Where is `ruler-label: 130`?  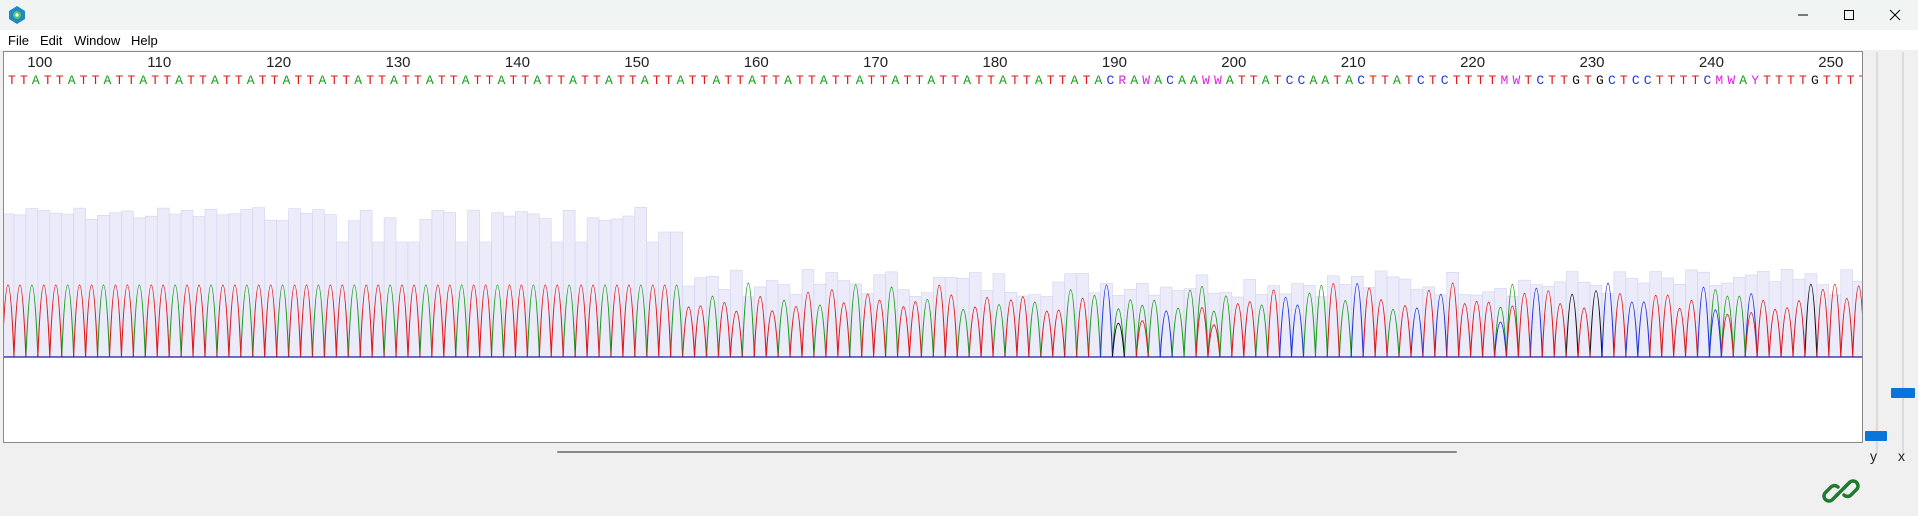 ruler-label: 130 is located at coordinates (398, 62).